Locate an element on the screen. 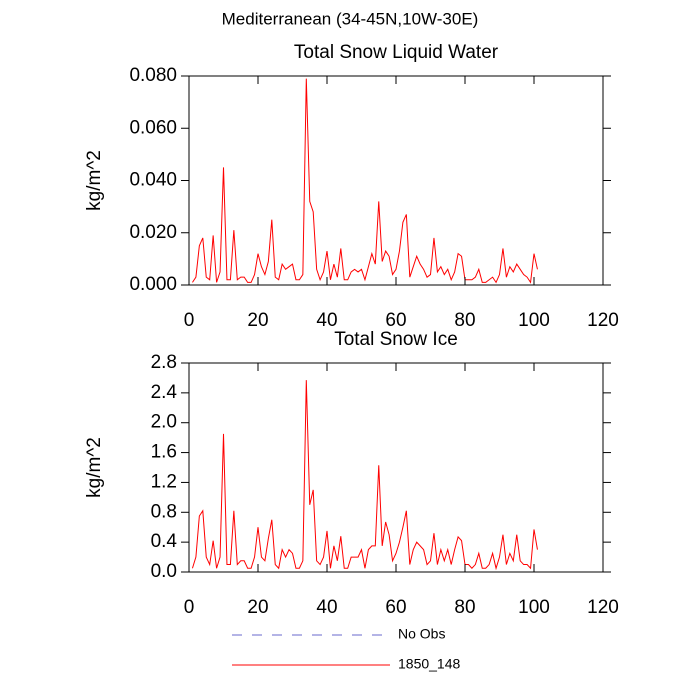  chart-title: Total Snow Liquid Water is located at coordinates (396, 52).